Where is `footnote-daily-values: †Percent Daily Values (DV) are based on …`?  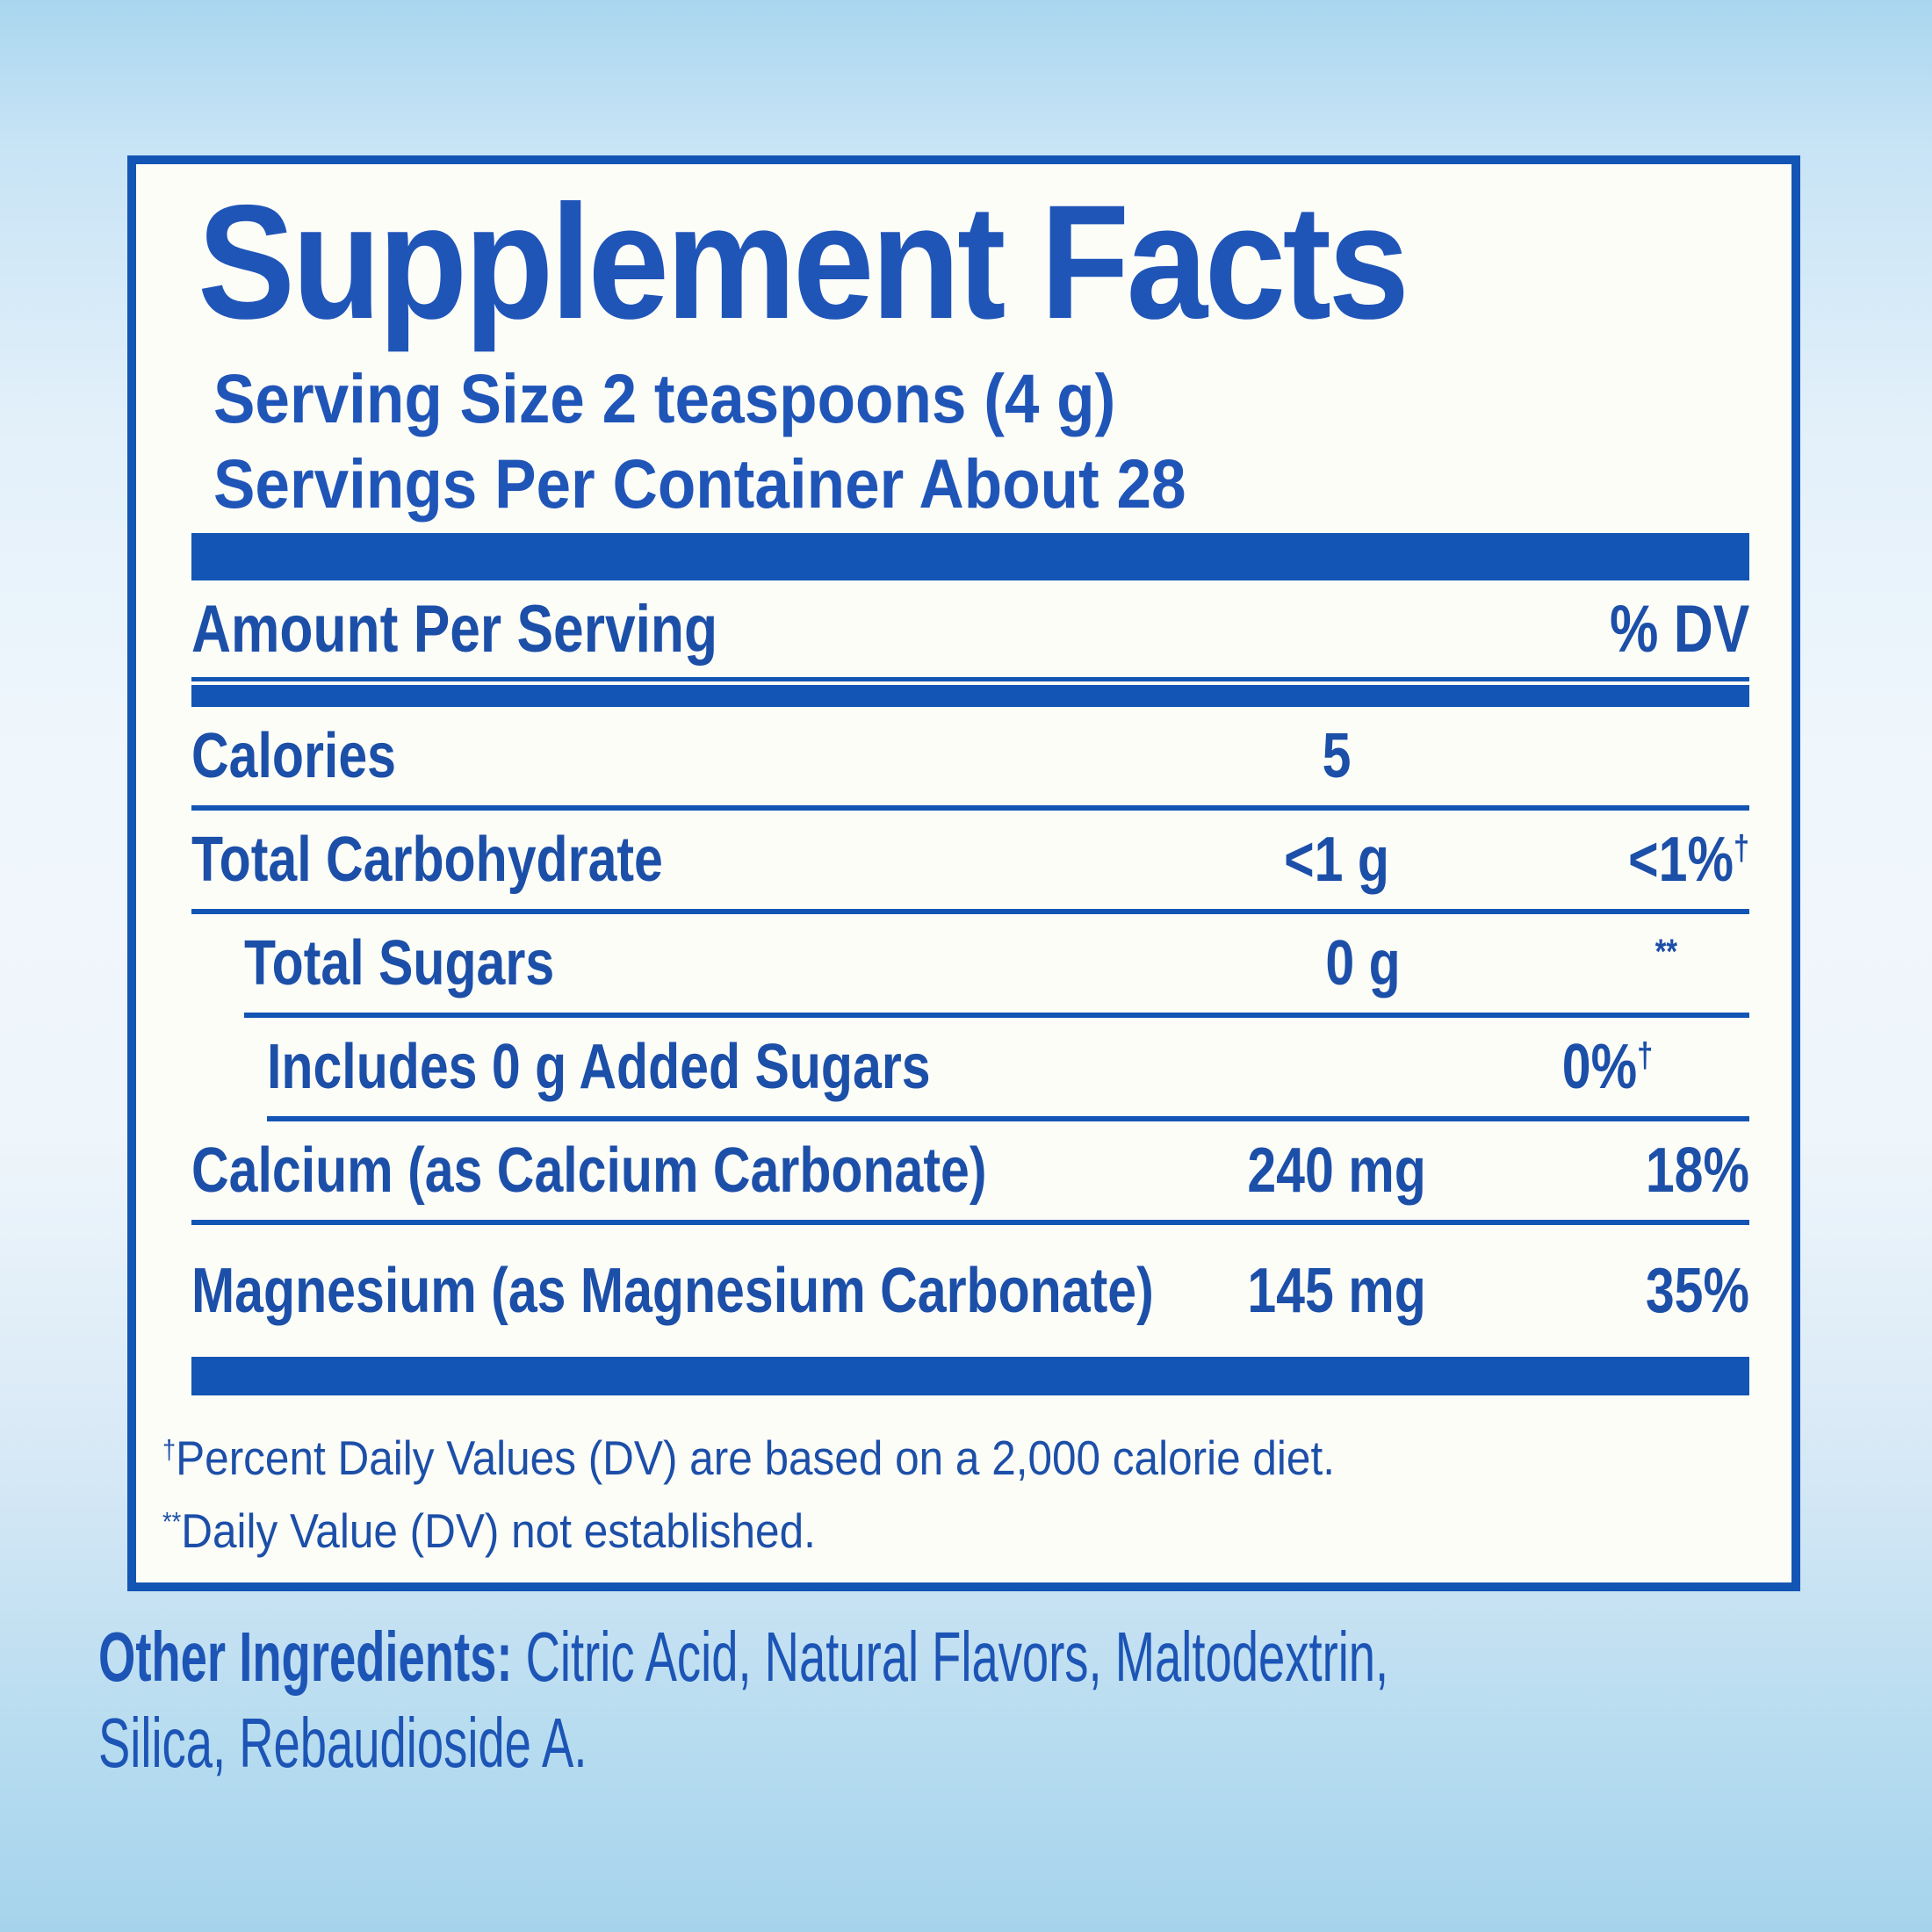 footnote-daily-values: †Percent Daily Values (DV) are based on … is located at coordinates (749, 1458).